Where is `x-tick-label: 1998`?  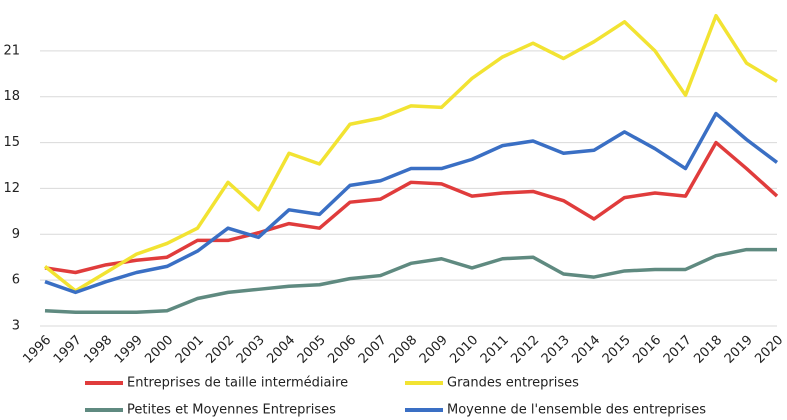 x-tick-label: 1998 is located at coordinates (98, 350).